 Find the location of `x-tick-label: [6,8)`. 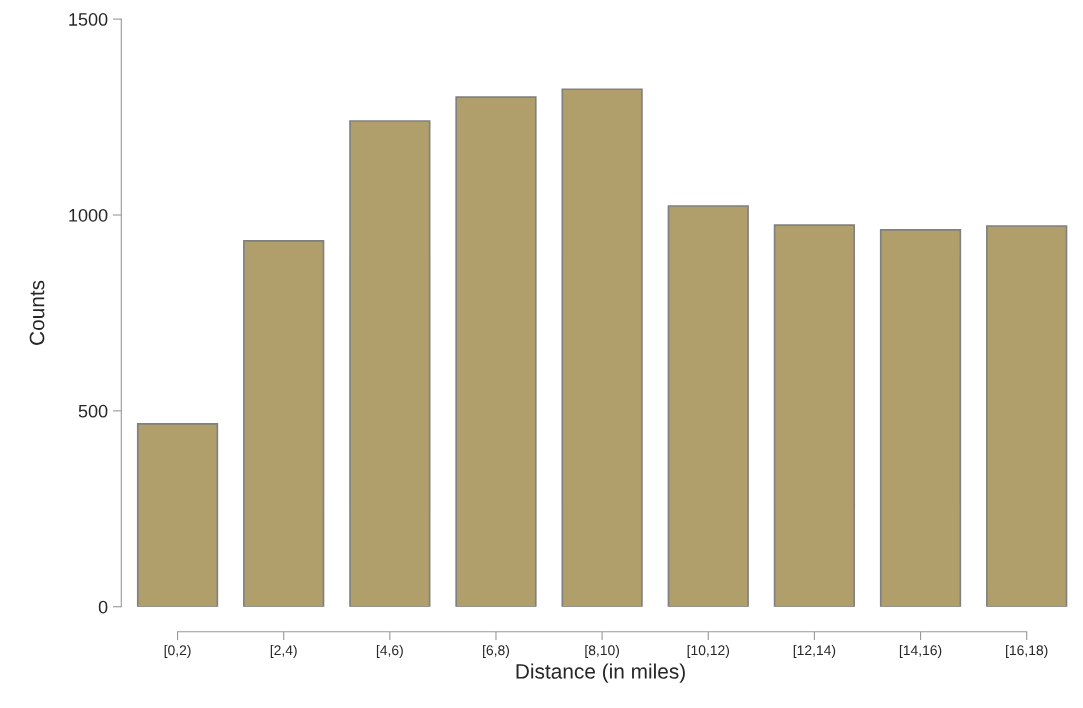

x-tick-label: [6,8) is located at coordinates (496, 651).